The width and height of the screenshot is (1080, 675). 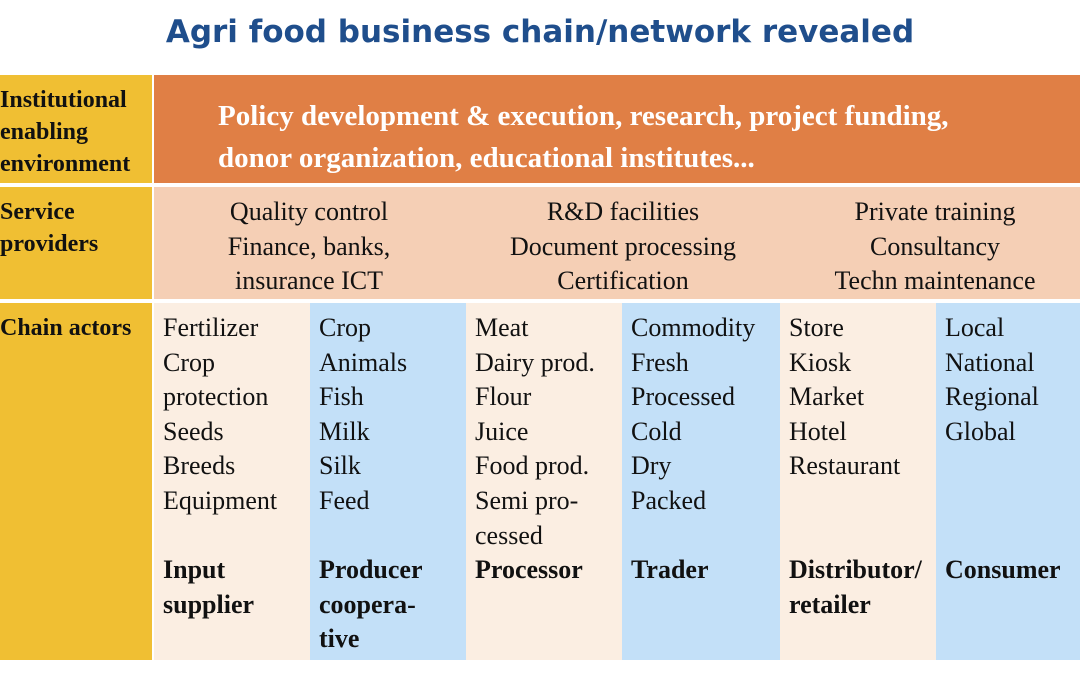 What do you see at coordinates (363, 362) in the screenshot?
I see `chain-item: Animals` at bounding box center [363, 362].